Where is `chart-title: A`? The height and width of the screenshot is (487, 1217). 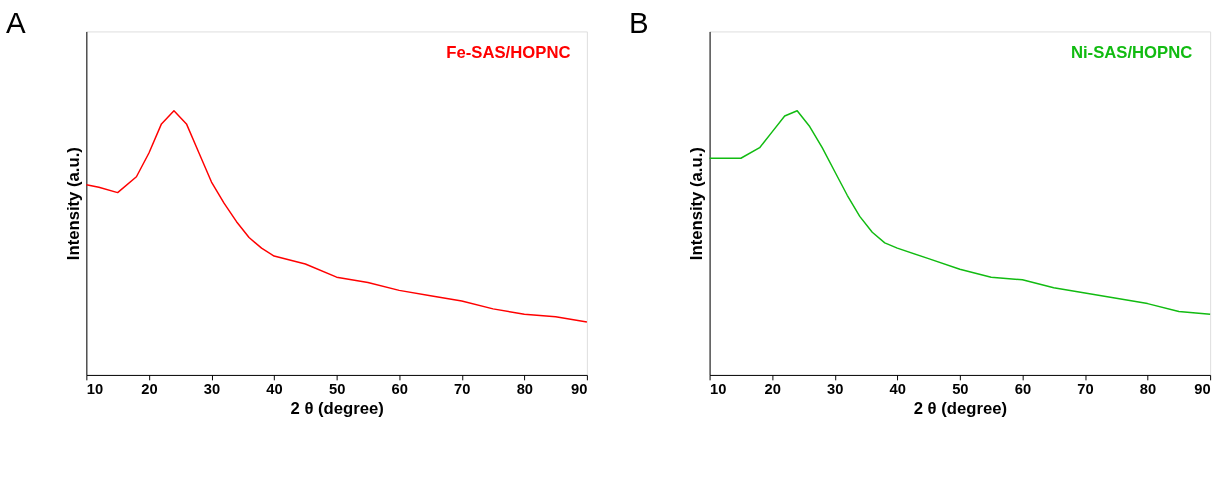 chart-title: A is located at coordinates (15, 23).